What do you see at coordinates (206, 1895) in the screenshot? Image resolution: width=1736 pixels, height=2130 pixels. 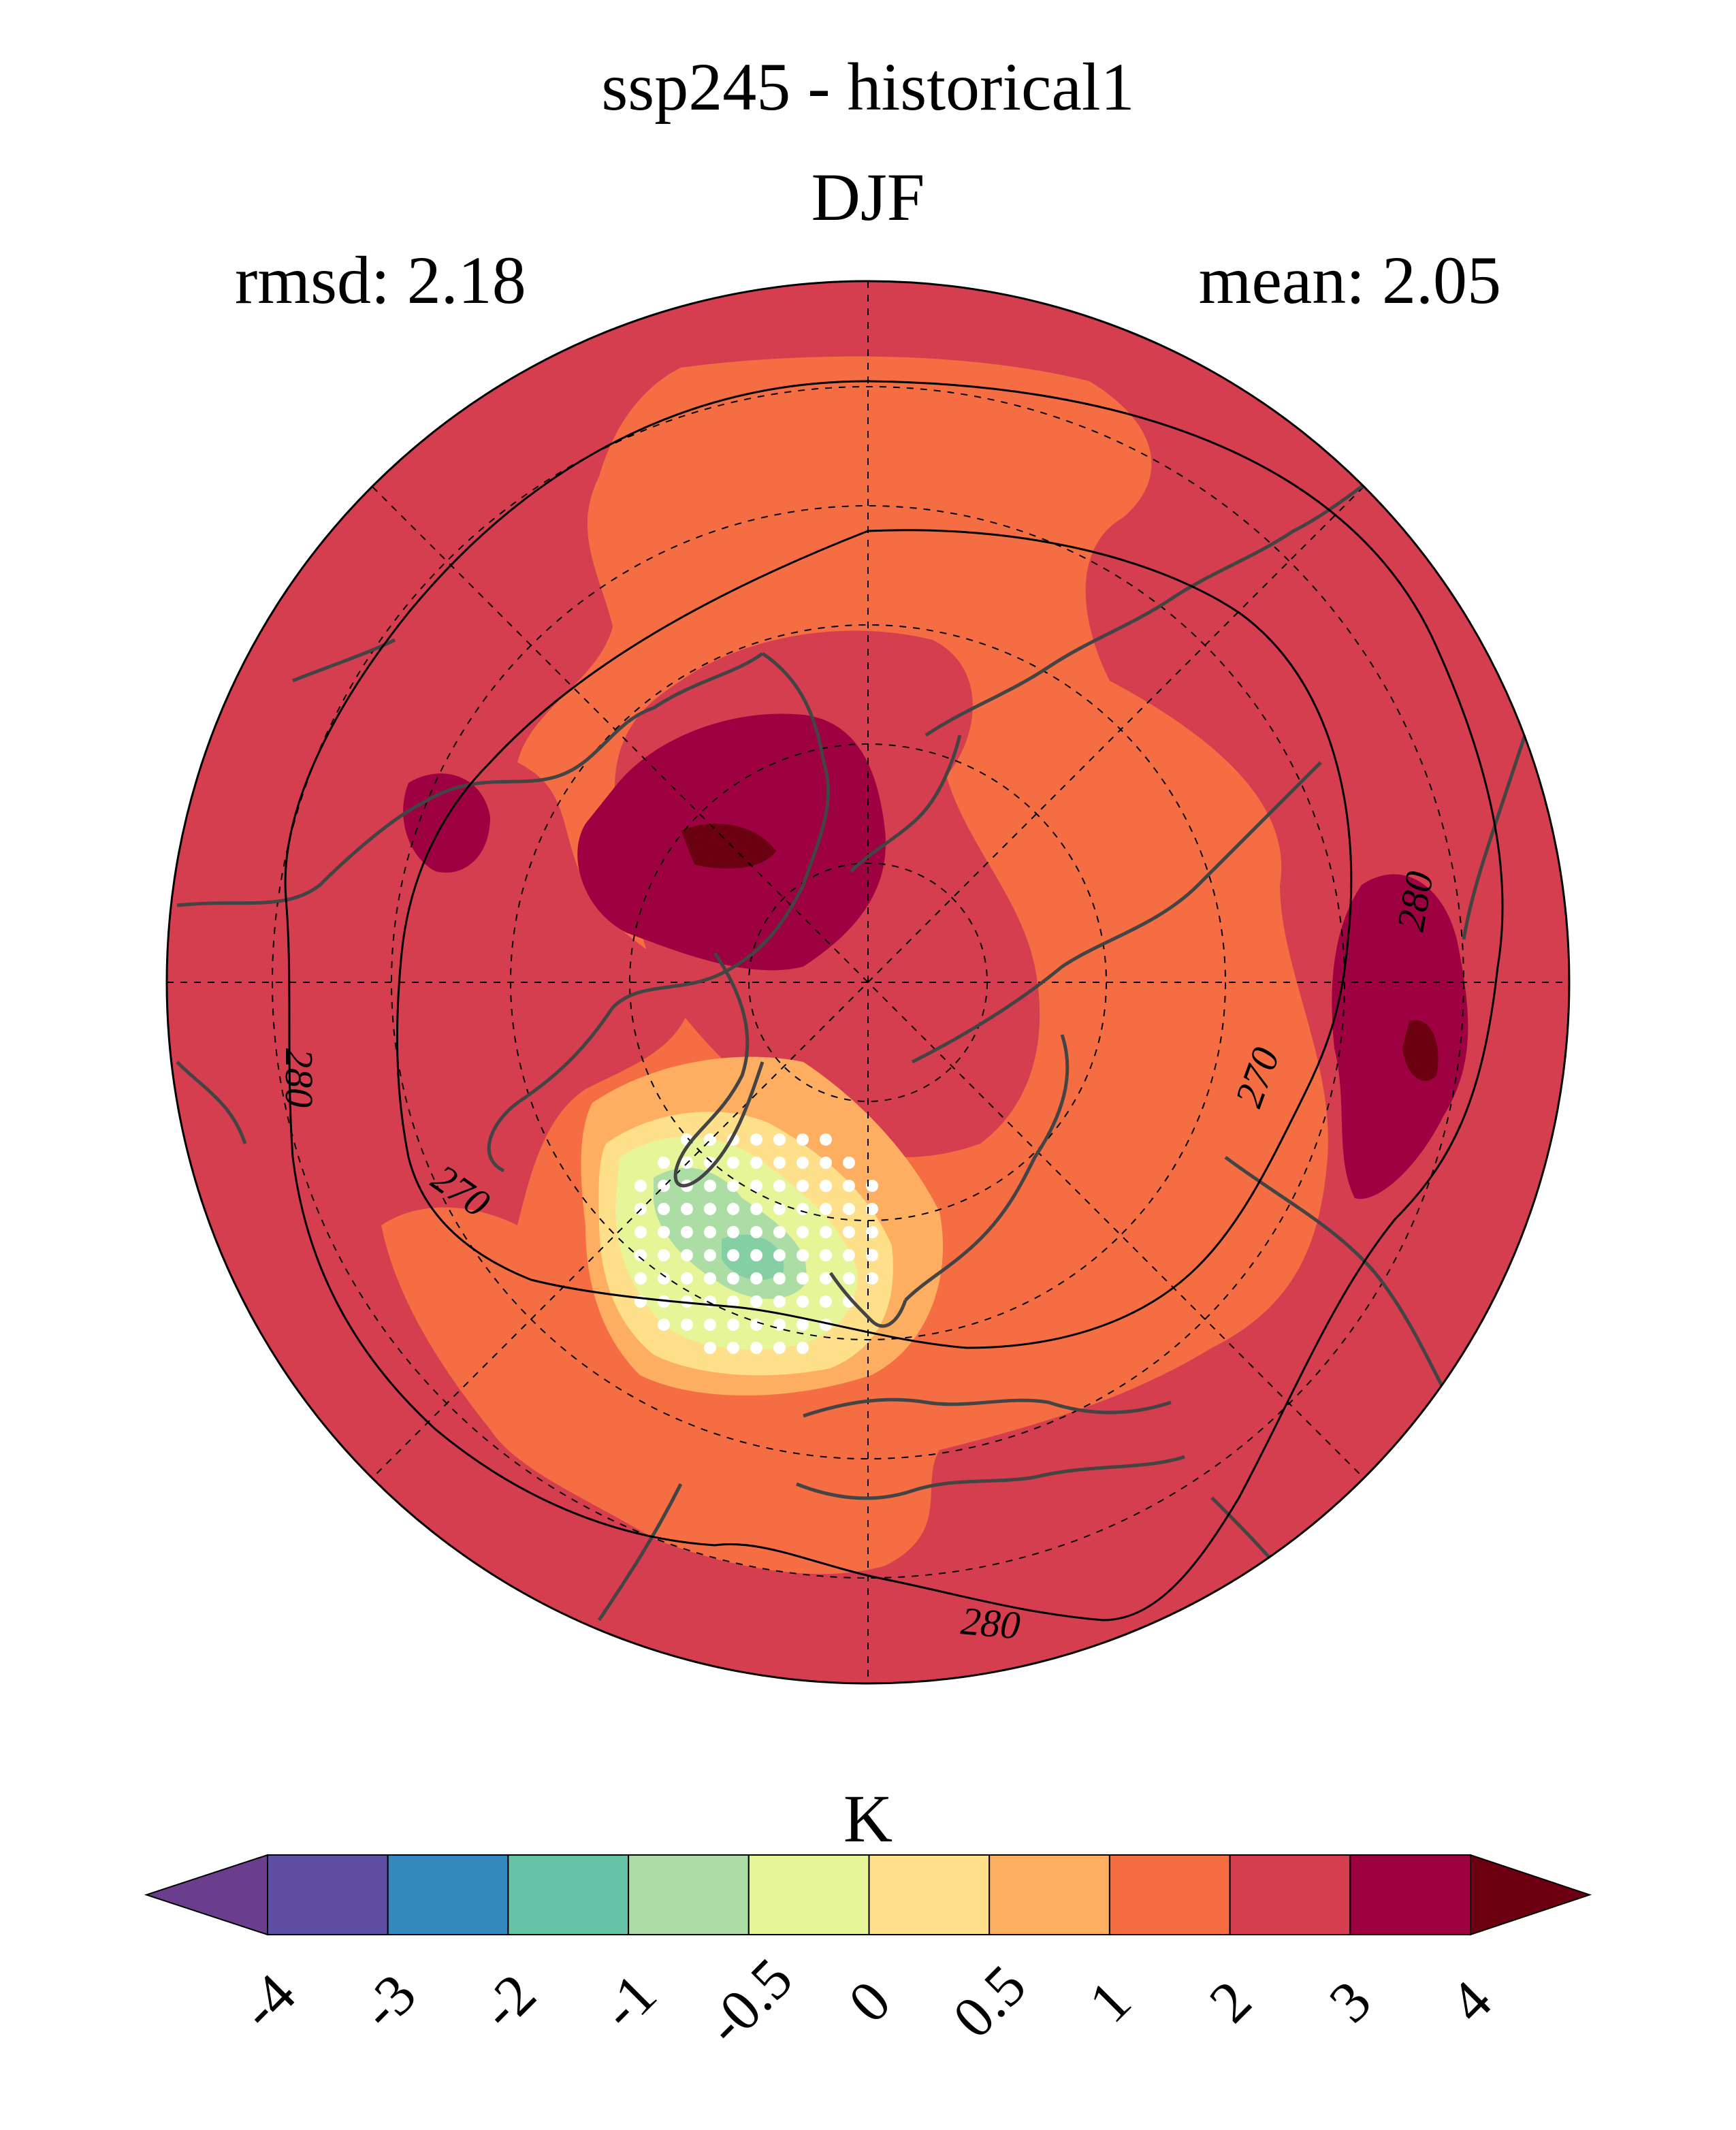 I see `colorbar-extend-low` at bounding box center [206, 1895].